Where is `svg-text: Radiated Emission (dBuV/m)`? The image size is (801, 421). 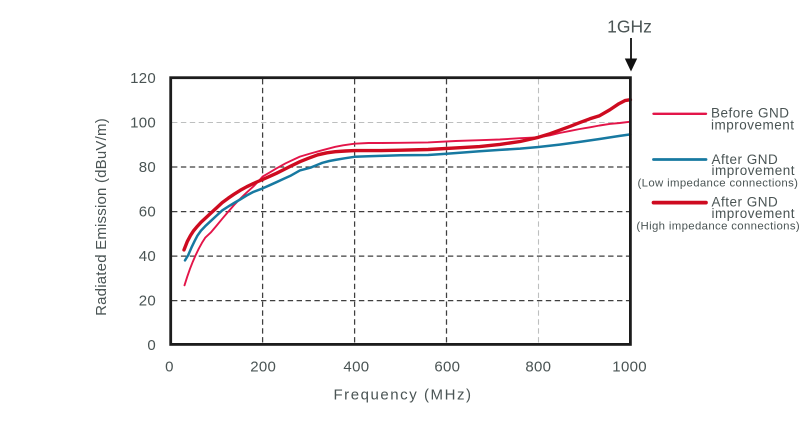
svg-text: Radiated Emission (dBuV/m) is located at coordinates (101, 217).